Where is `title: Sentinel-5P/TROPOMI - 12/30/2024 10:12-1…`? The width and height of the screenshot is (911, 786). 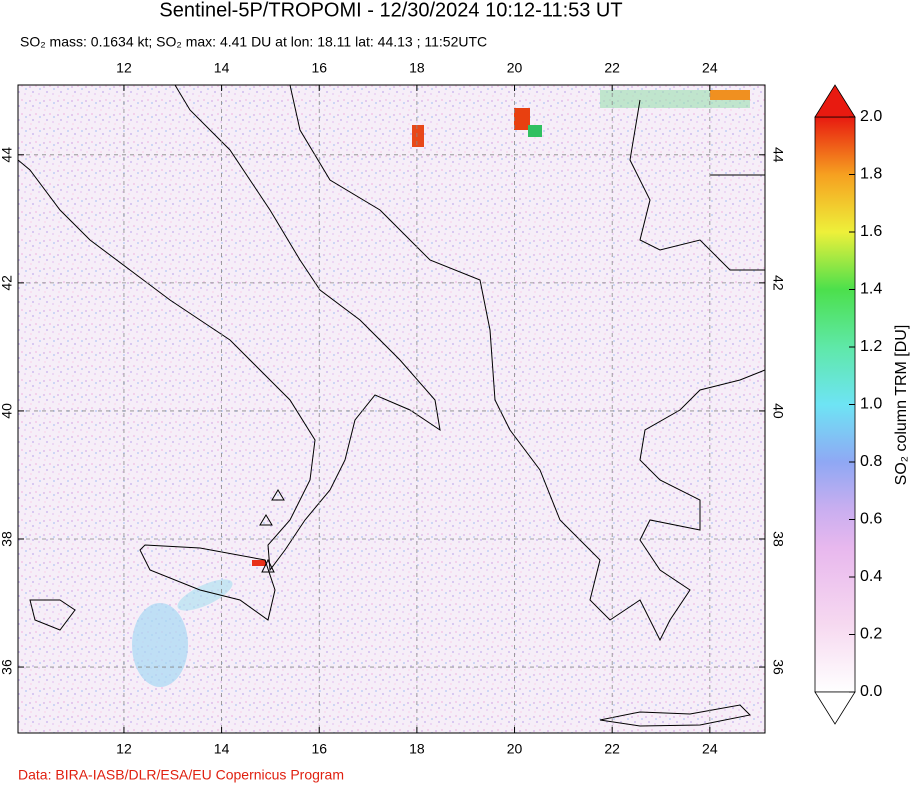
title: Sentinel-5P/TROPOMI - 12/30/2024 10:12-1… is located at coordinates (390, 10).